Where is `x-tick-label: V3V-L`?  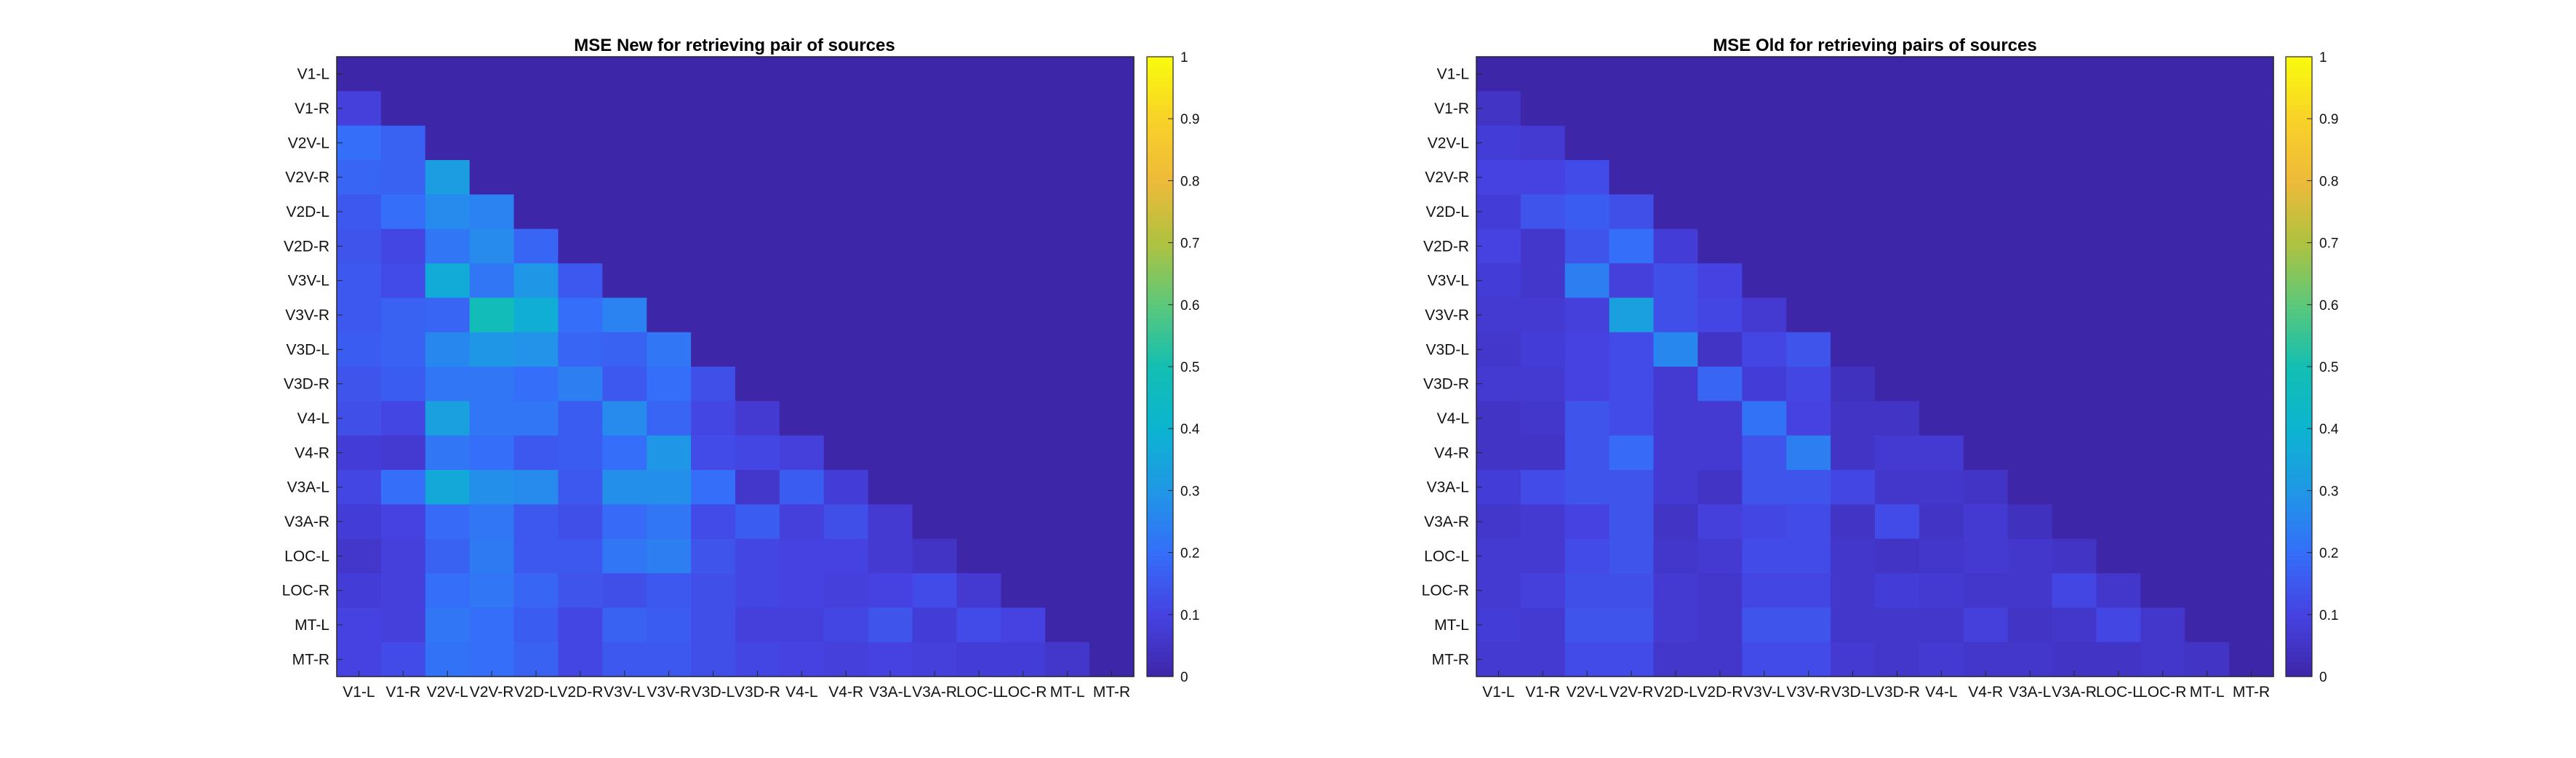 x-tick-label: V3V-L is located at coordinates (624, 692).